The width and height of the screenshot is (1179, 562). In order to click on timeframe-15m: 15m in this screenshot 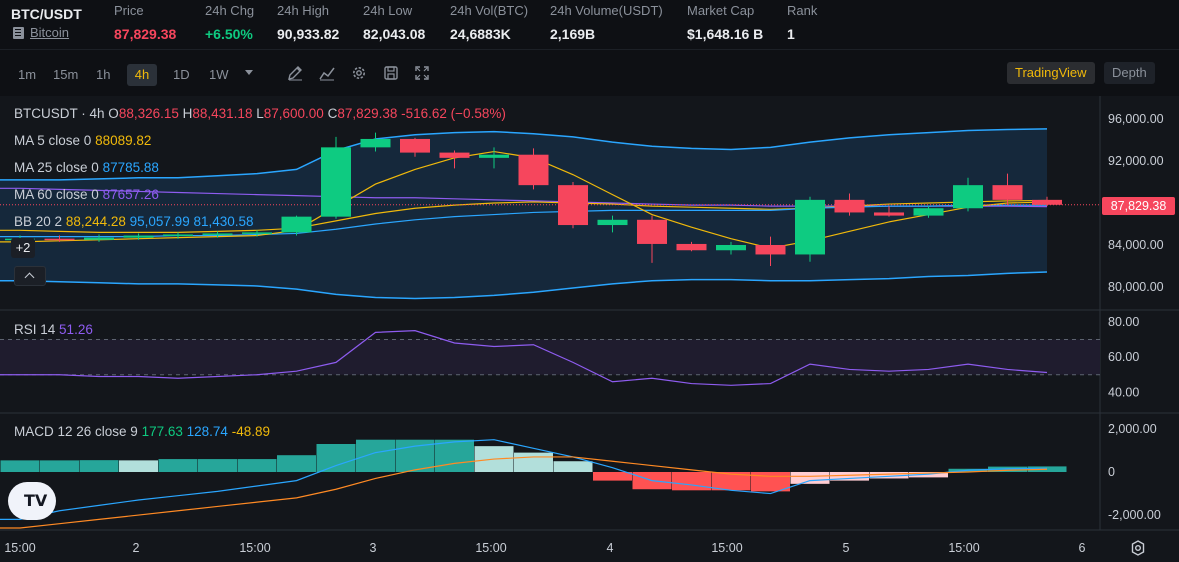, I will do `click(66, 74)`.